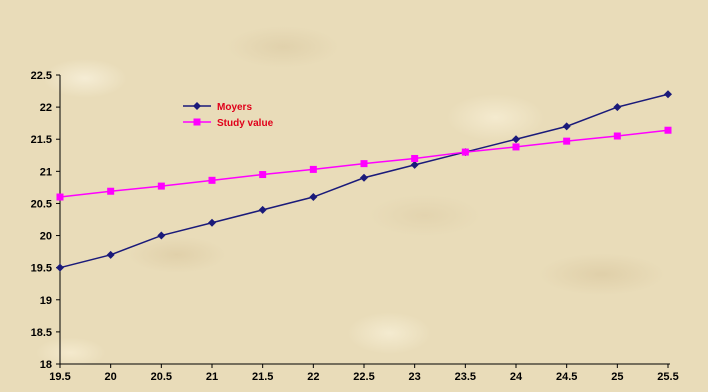  What do you see at coordinates (45, 220) in the screenshot?
I see `y-ticks: 18 18.5 19 19.5 20 20.5 21 21.5 22 22.5` at bounding box center [45, 220].